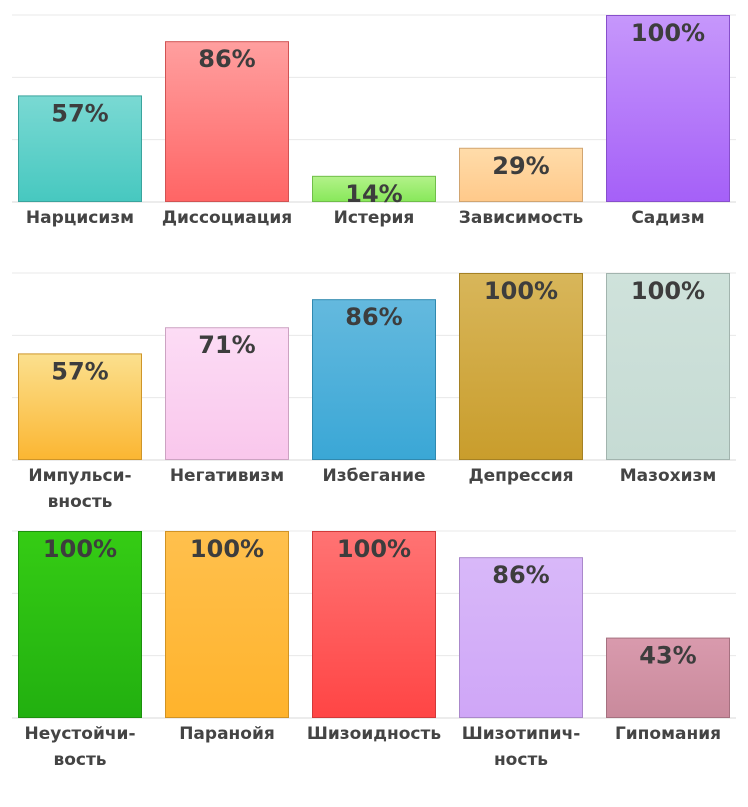  What do you see at coordinates (80, 734) in the screenshot?
I see `category-label: Неустойчи-` at bounding box center [80, 734].